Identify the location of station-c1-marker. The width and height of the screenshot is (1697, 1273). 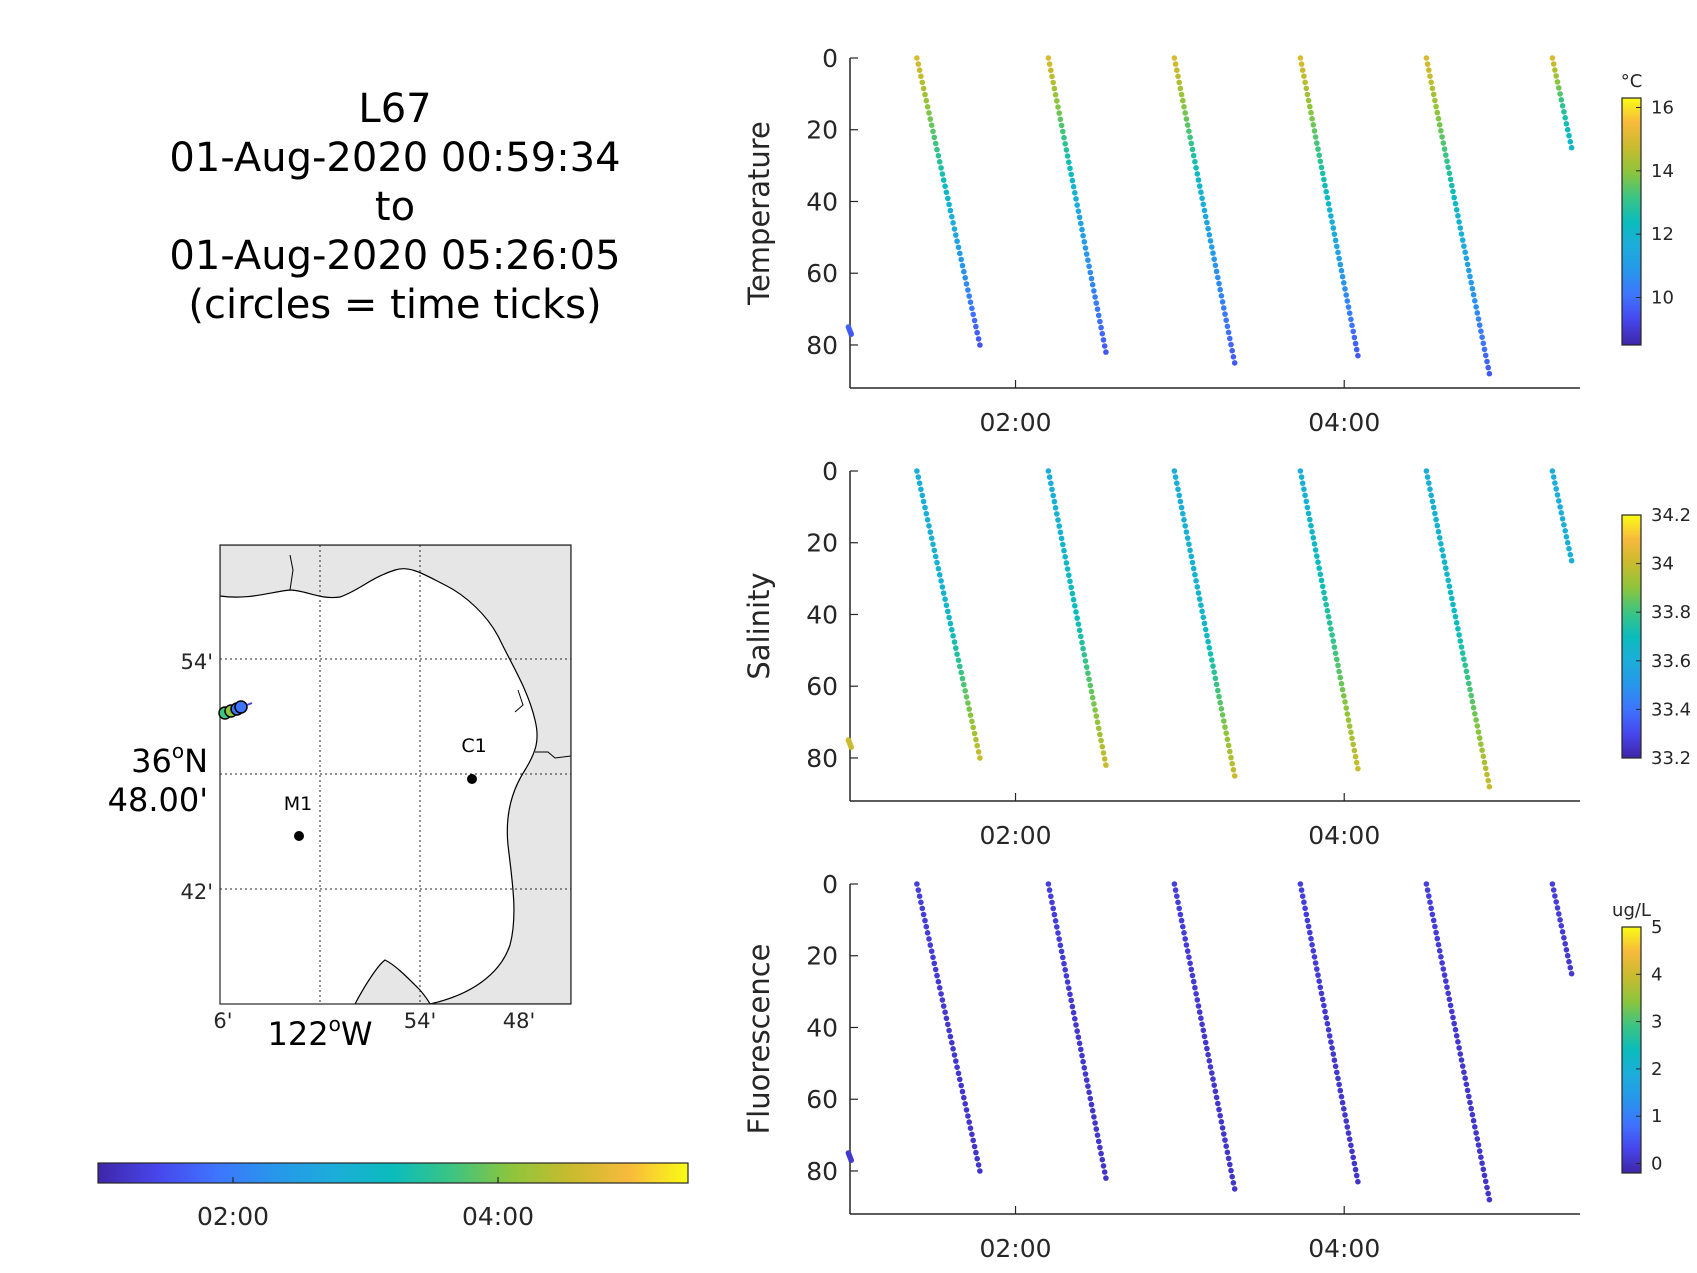
(472, 779).